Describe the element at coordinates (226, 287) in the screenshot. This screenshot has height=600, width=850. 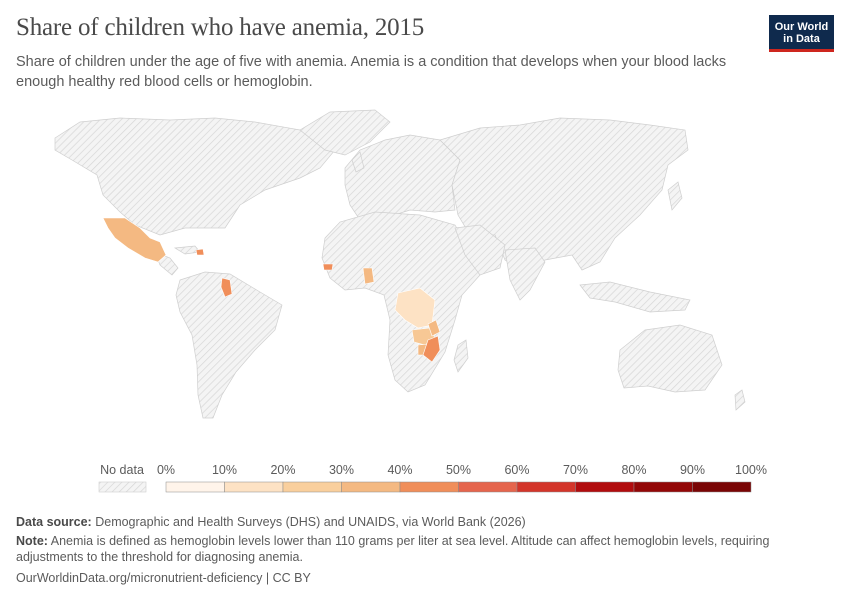
I see `country-guyana` at that location.